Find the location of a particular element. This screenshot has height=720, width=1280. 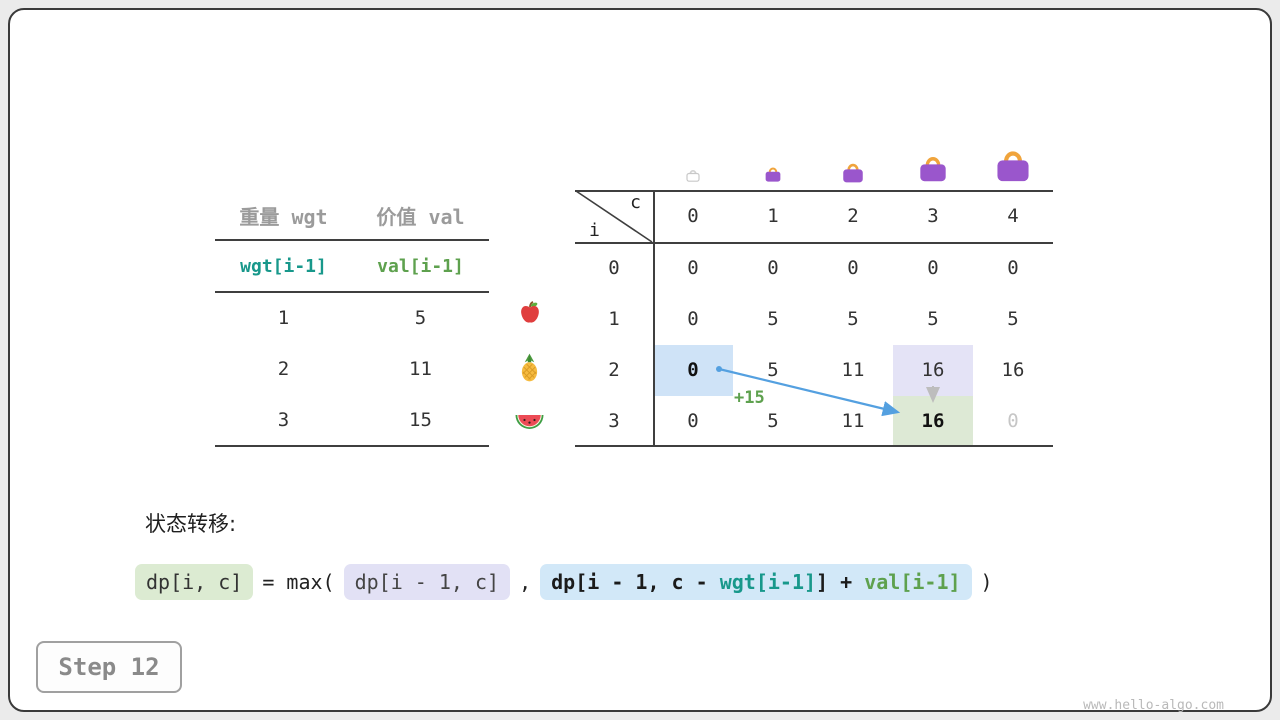

pineapple-icon is located at coordinates (529, 367).